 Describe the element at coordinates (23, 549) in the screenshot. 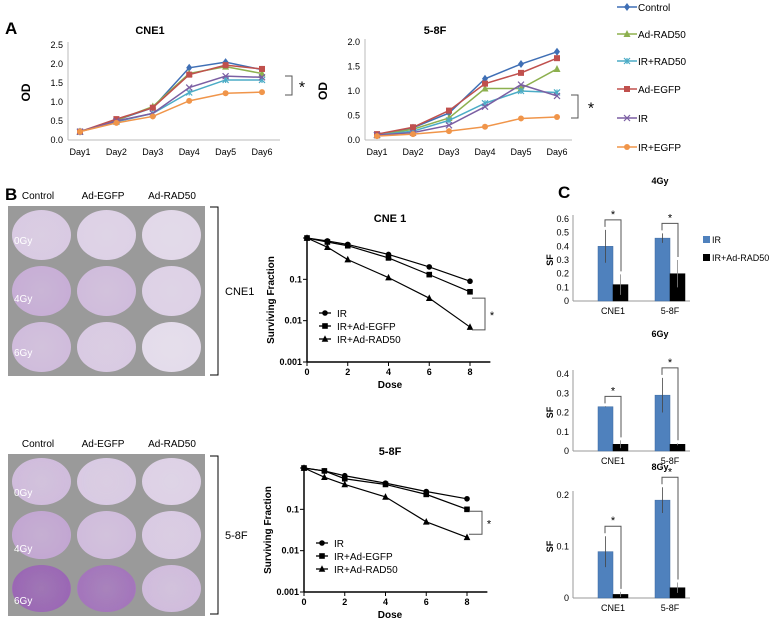

I see `plate-row-label: 4Gy` at that location.